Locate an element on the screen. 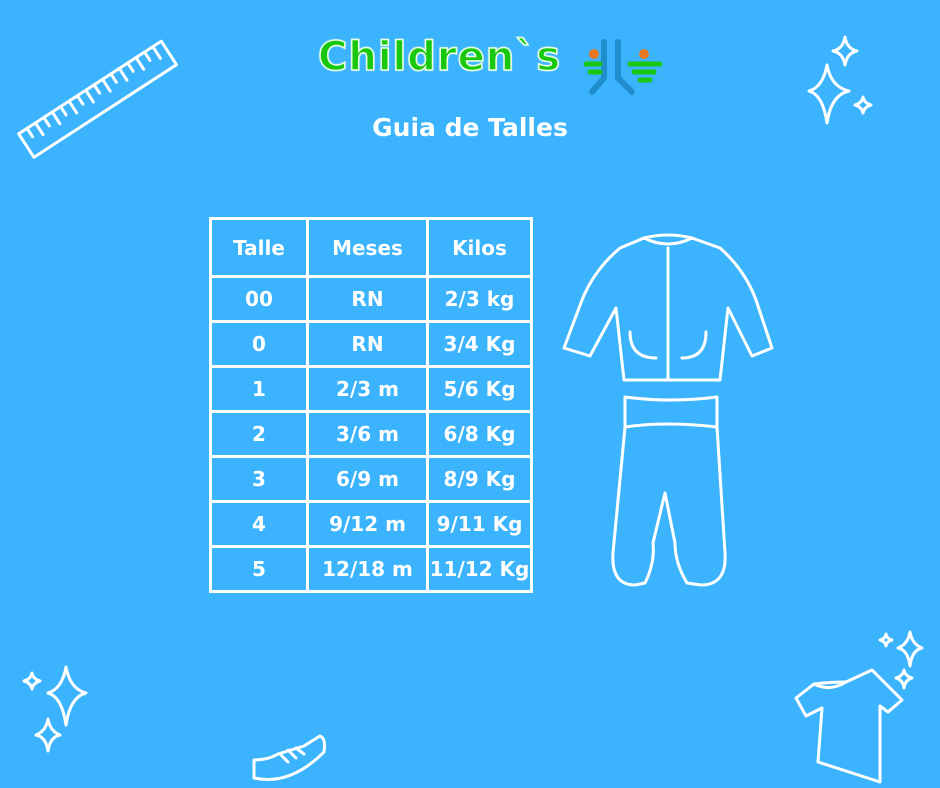  page-title: Guia de Talles is located at coordinates (470, 127).